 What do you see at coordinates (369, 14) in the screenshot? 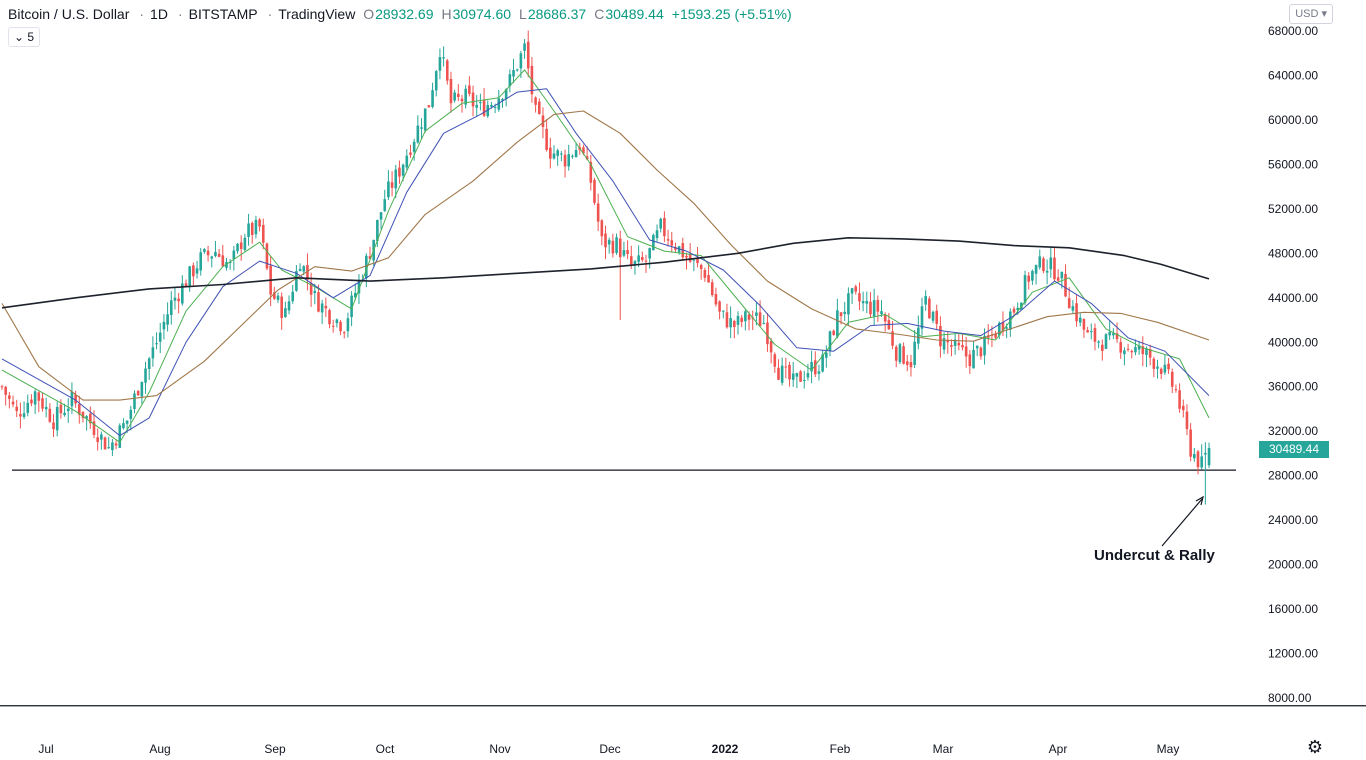
I see `open-label: O` at bounding box center [369, 14].